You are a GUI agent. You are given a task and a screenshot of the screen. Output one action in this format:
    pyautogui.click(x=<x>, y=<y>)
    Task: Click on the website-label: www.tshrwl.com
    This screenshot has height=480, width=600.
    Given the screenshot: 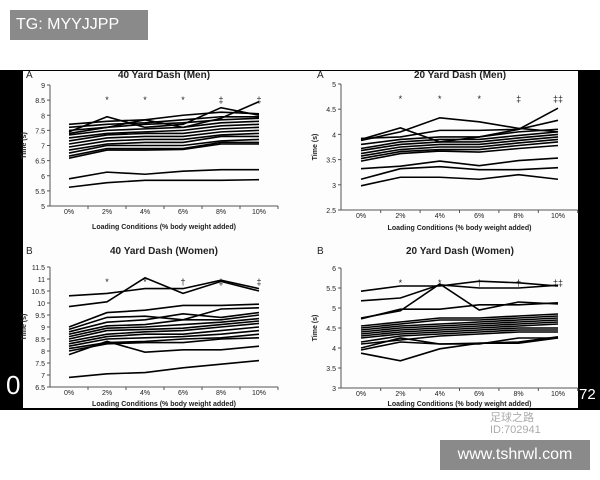 What is the action you would take?
    pyautogui.click(x=515, y=455)
    